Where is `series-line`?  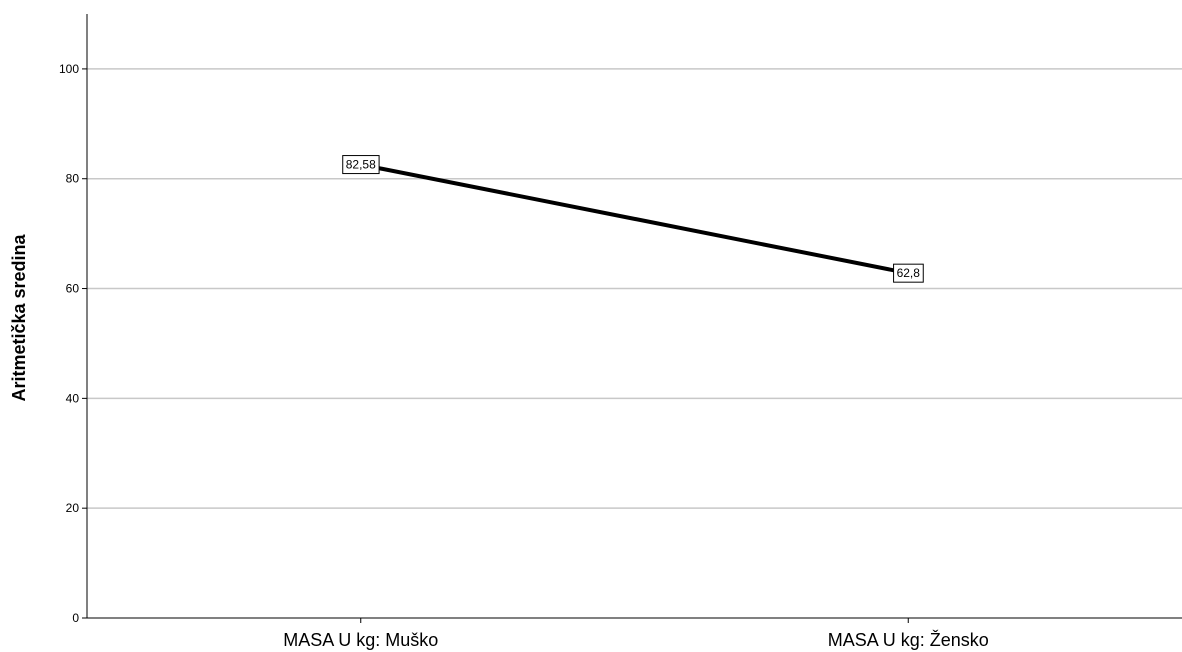
series-line is located at coordinates (634, 219).